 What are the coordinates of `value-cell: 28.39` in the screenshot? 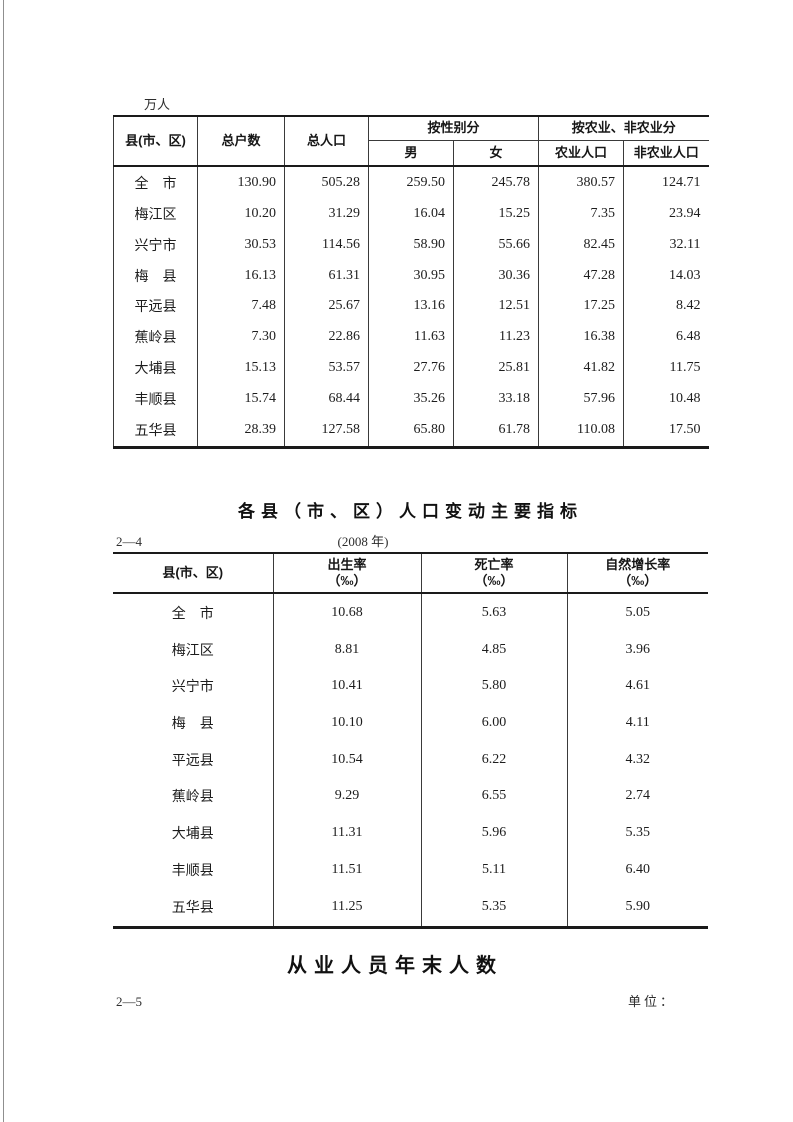 It's located at (241, 431).